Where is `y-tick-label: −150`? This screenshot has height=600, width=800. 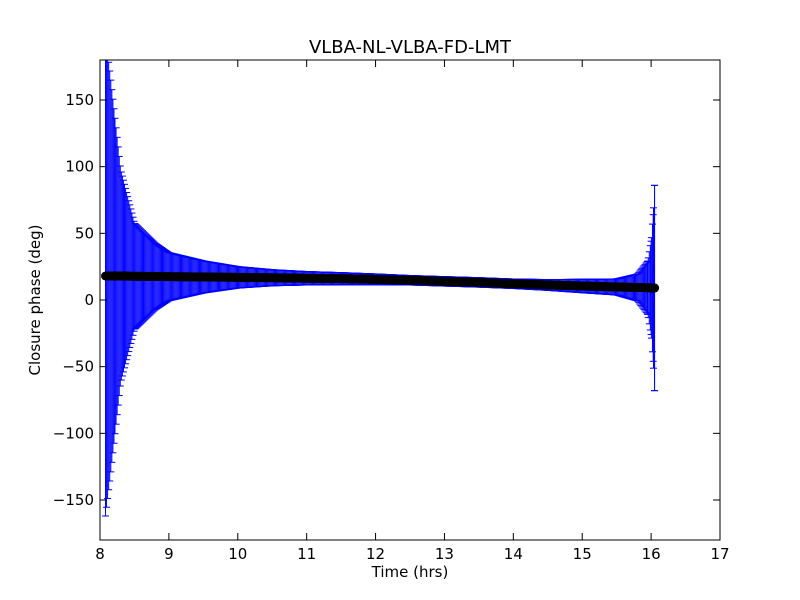
y-tick-label: −150 is located at coordinates (73, 500).